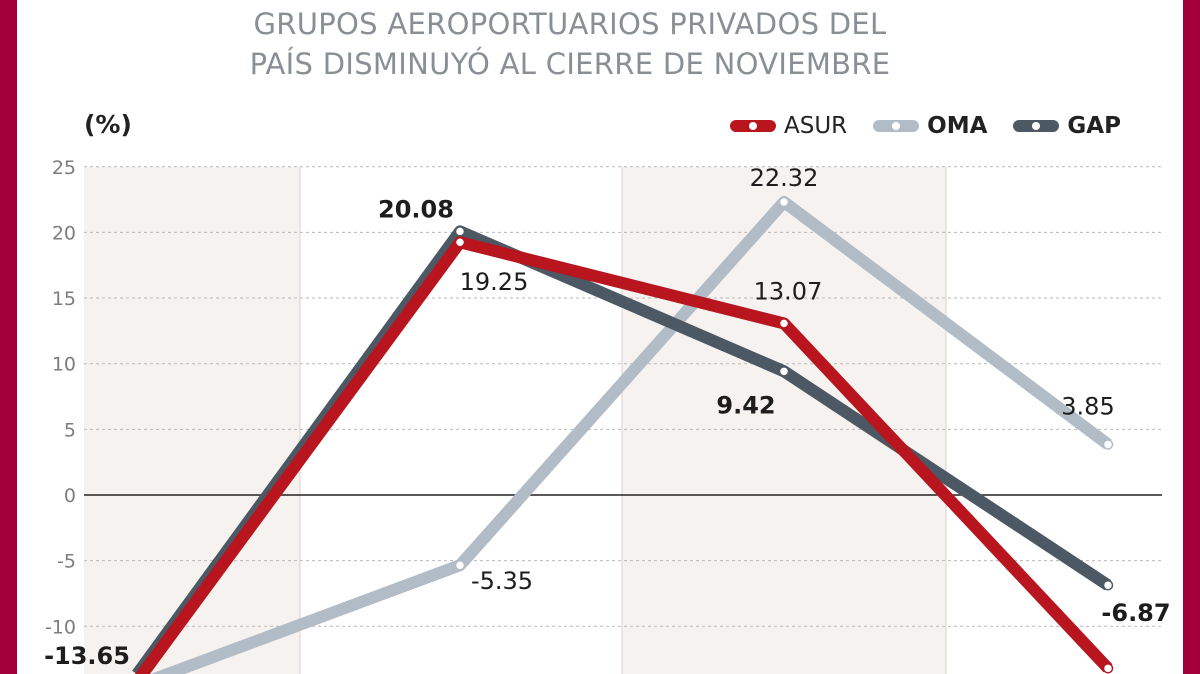  Describe the element at coordinates (784, 178) in the screenshot. I see `data-label-oma-2: 22.32` at that location.